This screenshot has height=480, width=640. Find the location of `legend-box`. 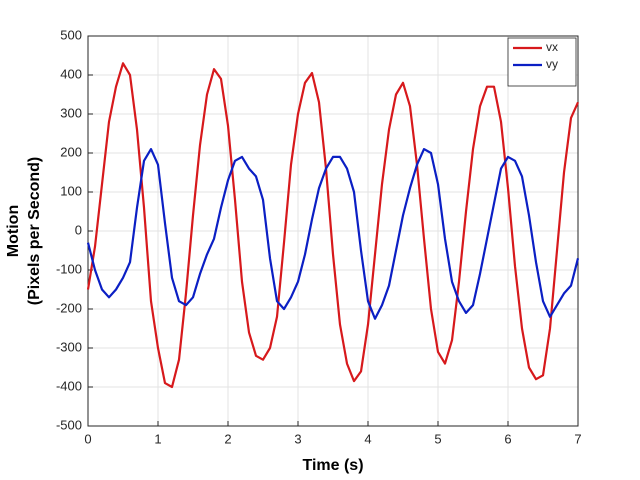

legend-box is located at coordinates (542, 62).